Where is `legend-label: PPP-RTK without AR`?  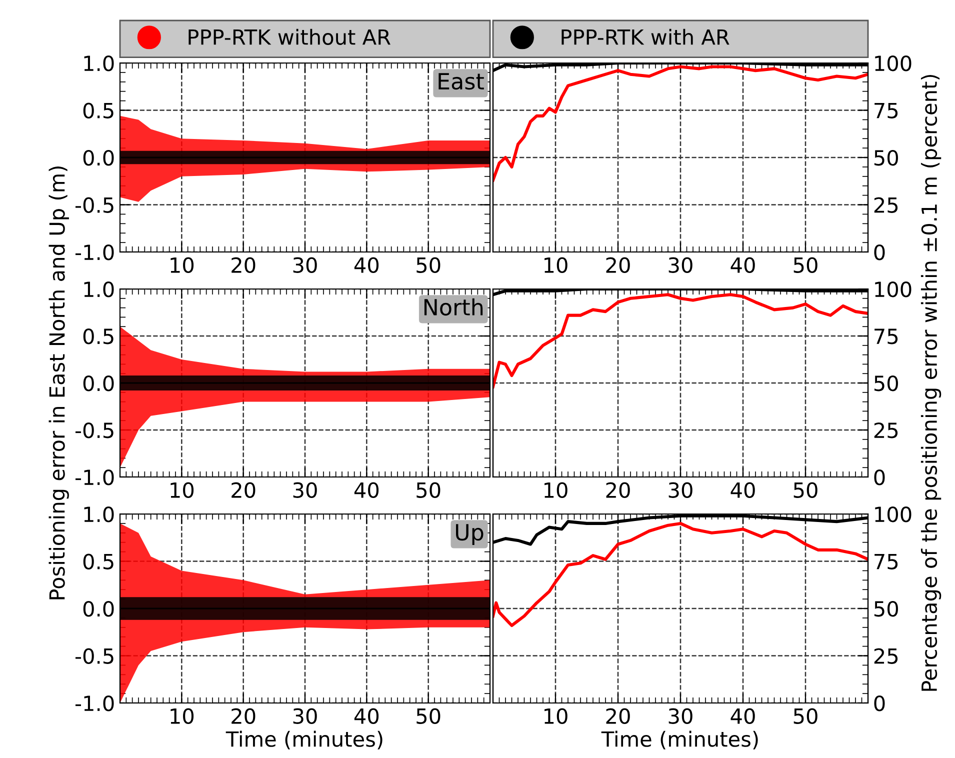
legend-label: PPP-RTK without AR is located at coordinates (289, 36).